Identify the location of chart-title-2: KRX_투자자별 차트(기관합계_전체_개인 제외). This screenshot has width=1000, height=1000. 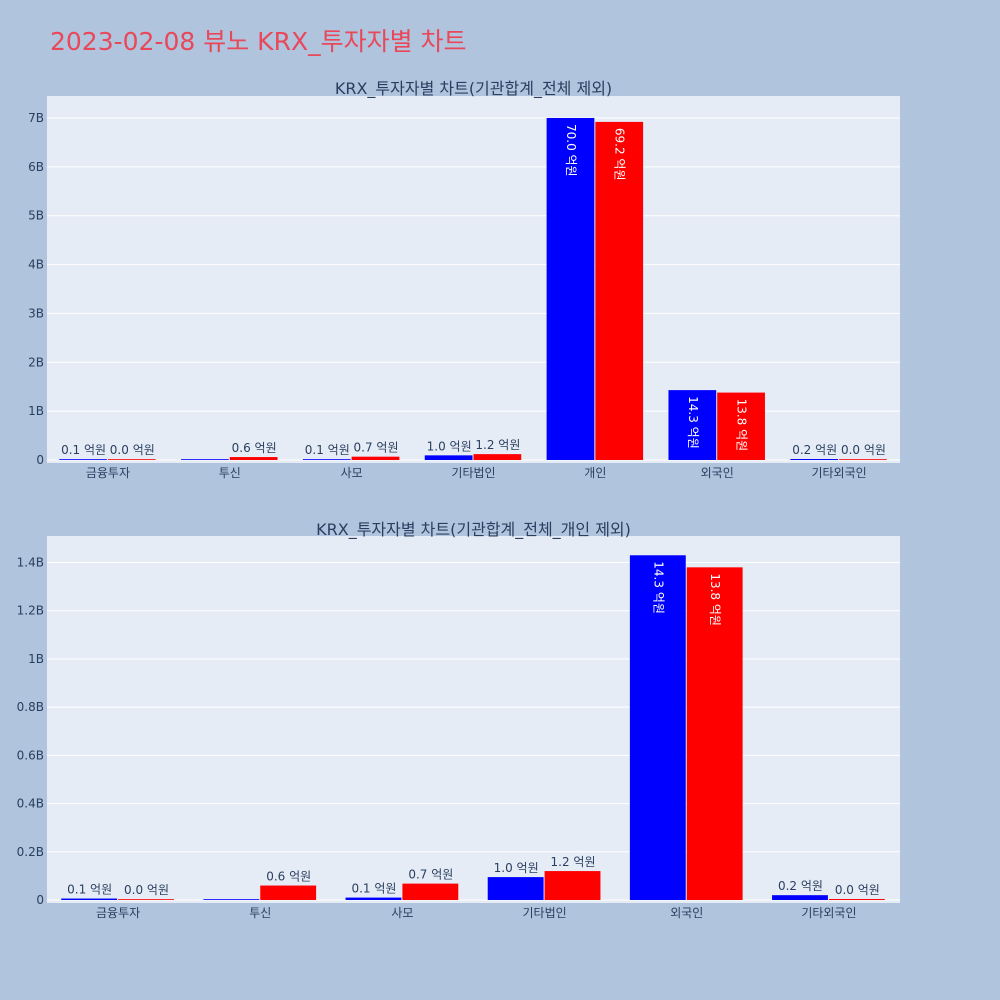
(473, 530).